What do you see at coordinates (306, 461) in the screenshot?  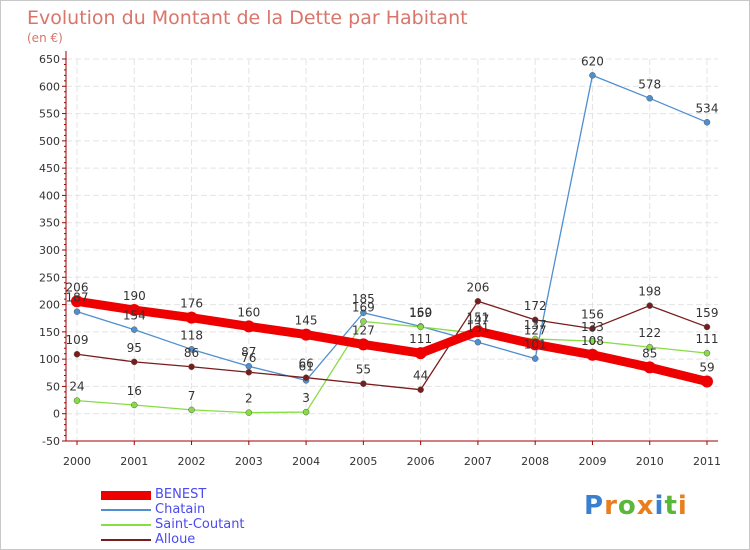 I see `x-tick-label: 2004` at bounding box center [306, 461].